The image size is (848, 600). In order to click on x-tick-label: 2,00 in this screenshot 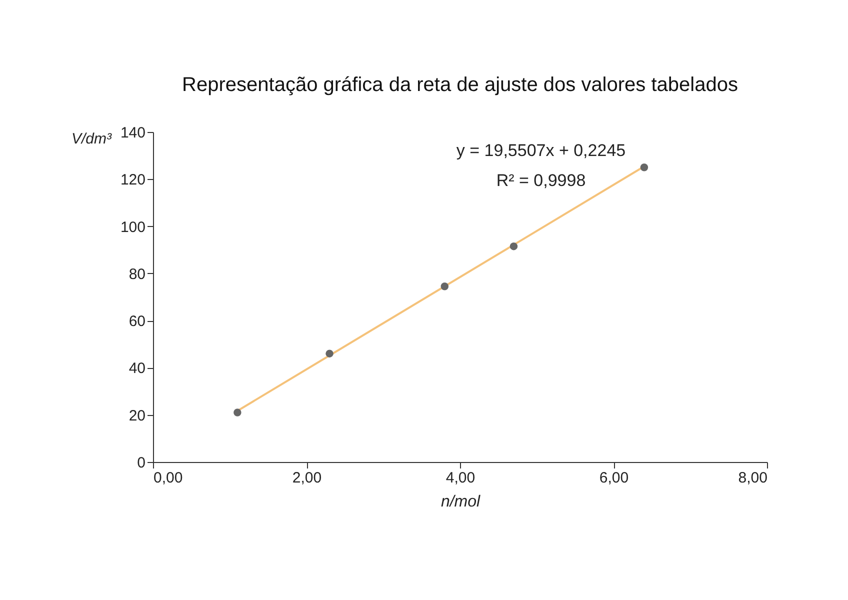, I will do `click(307, 478)`.